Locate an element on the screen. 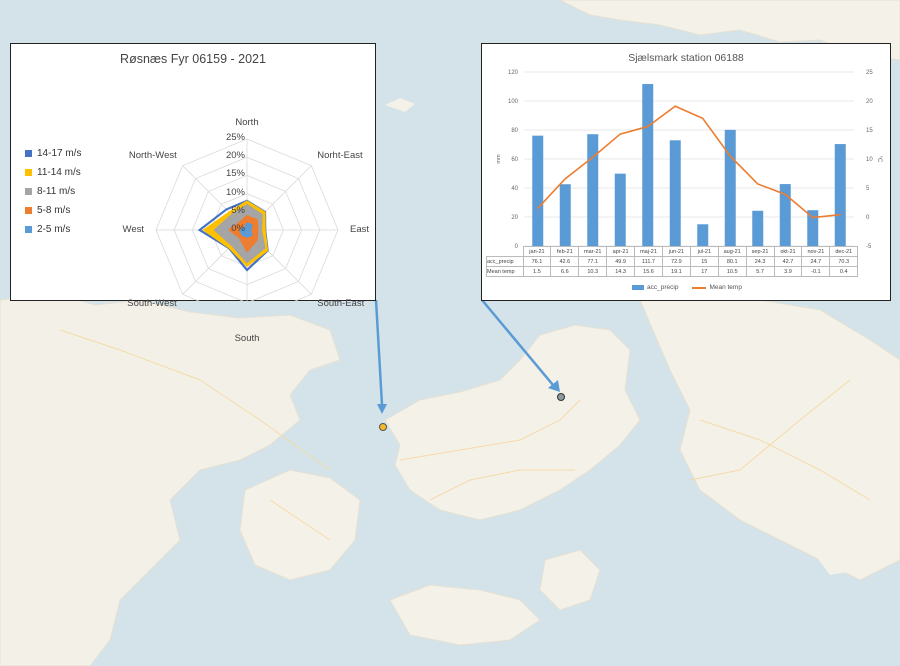 Image resolution: width=900 pixels, height=666 pixels. radar-direction-label: North-West is located at coordinates (152, 155).